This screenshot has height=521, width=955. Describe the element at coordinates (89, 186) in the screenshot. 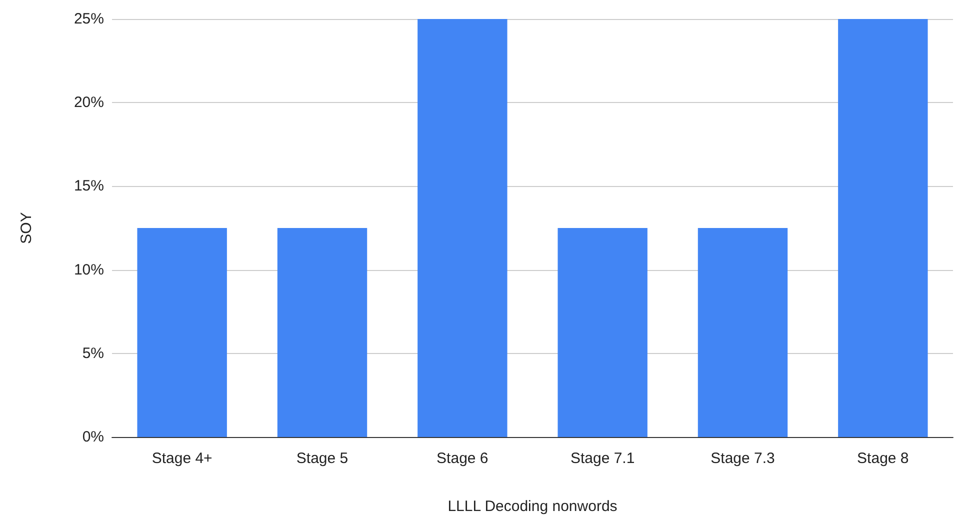

I see `y-tick-label: 15%` at that location.